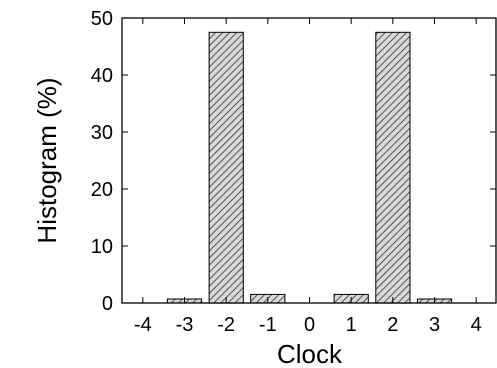  I want to click on x-tick-label: 4, so click(476, 325).